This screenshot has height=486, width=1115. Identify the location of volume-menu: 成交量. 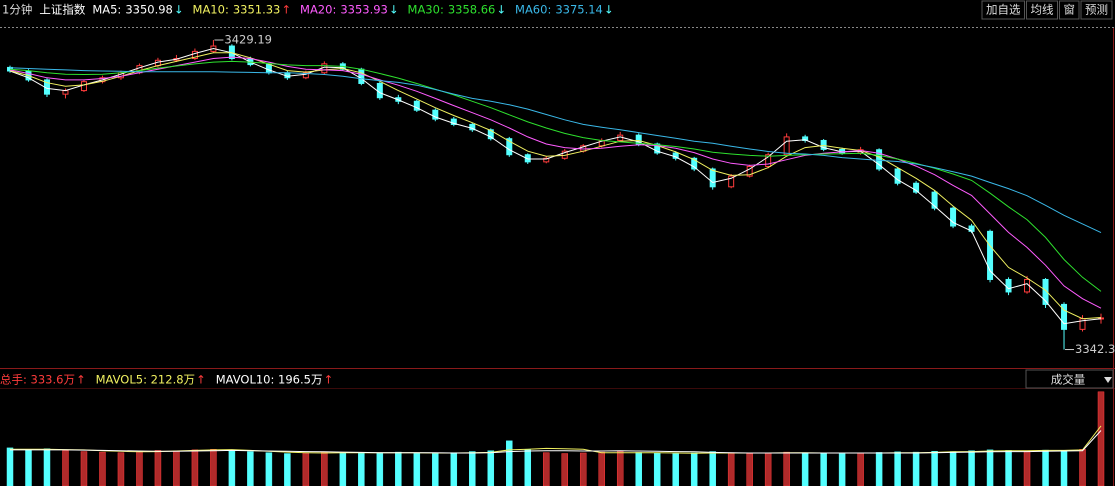
(1068, 380).